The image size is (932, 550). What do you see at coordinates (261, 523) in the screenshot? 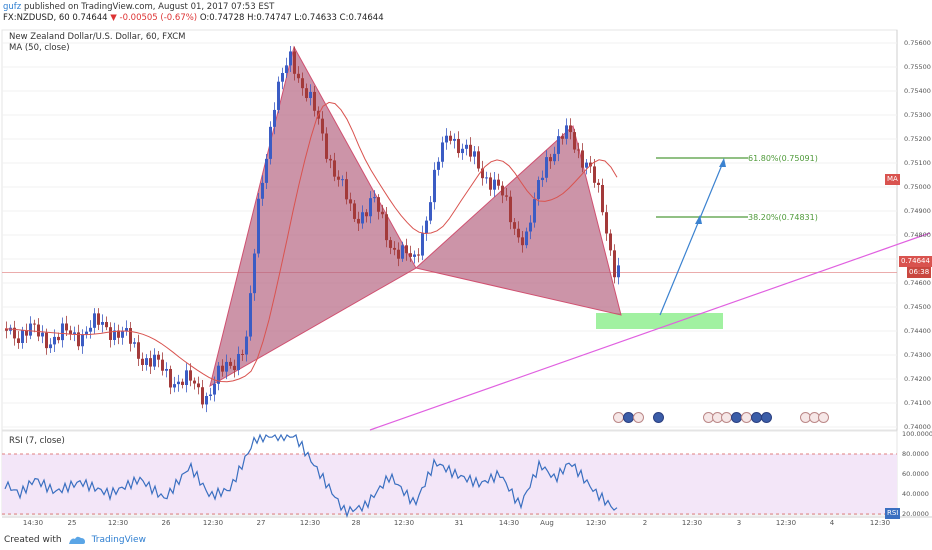
I see `time-tick-label: 27` at bounding box center [261, 523].